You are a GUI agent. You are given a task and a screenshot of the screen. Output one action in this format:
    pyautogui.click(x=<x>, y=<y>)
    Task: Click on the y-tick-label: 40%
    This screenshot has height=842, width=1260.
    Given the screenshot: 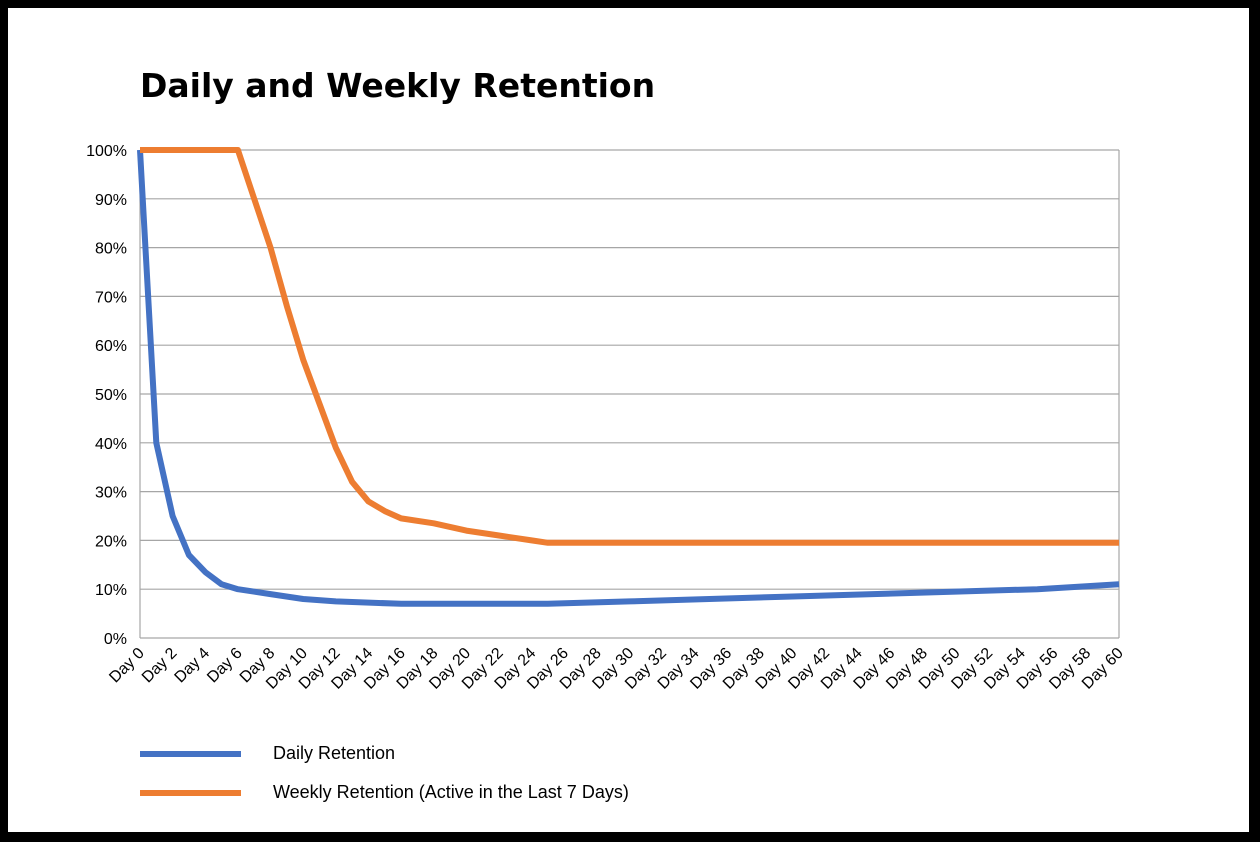 What is the action you would take?
    pyautogui.click(x=111, y=444)
    